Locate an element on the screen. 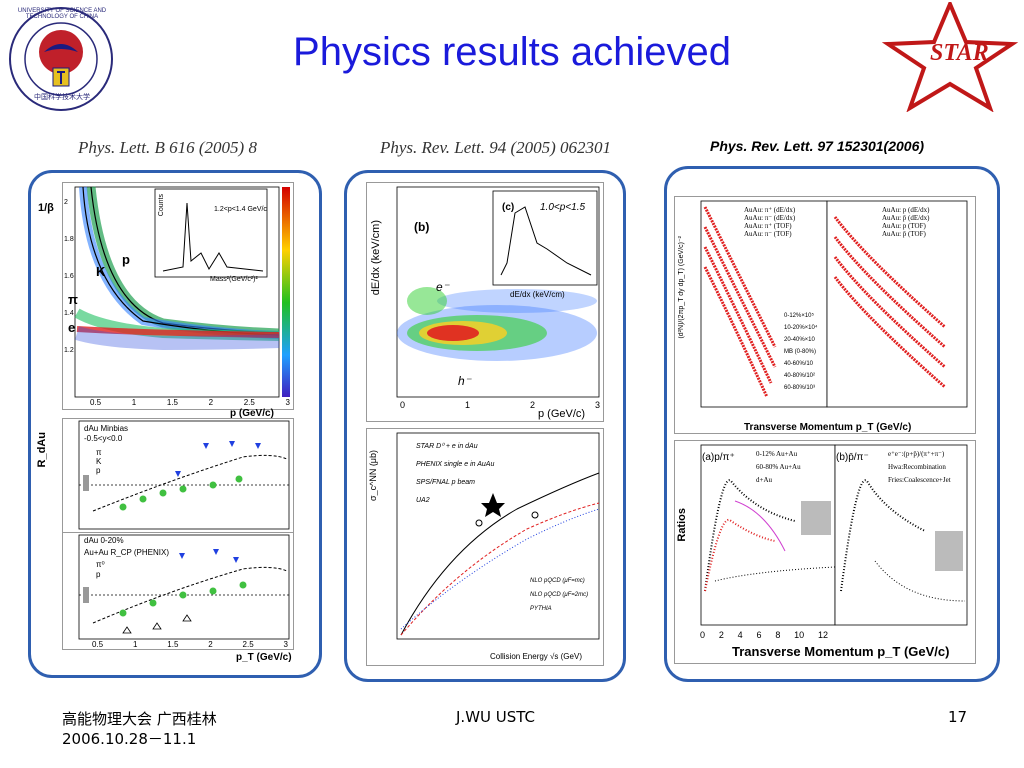  spectra-ylabel: (d²N)/(2πp_T dy dp_T) (GeV/c)⁻² is located at coordinates (681, 287).